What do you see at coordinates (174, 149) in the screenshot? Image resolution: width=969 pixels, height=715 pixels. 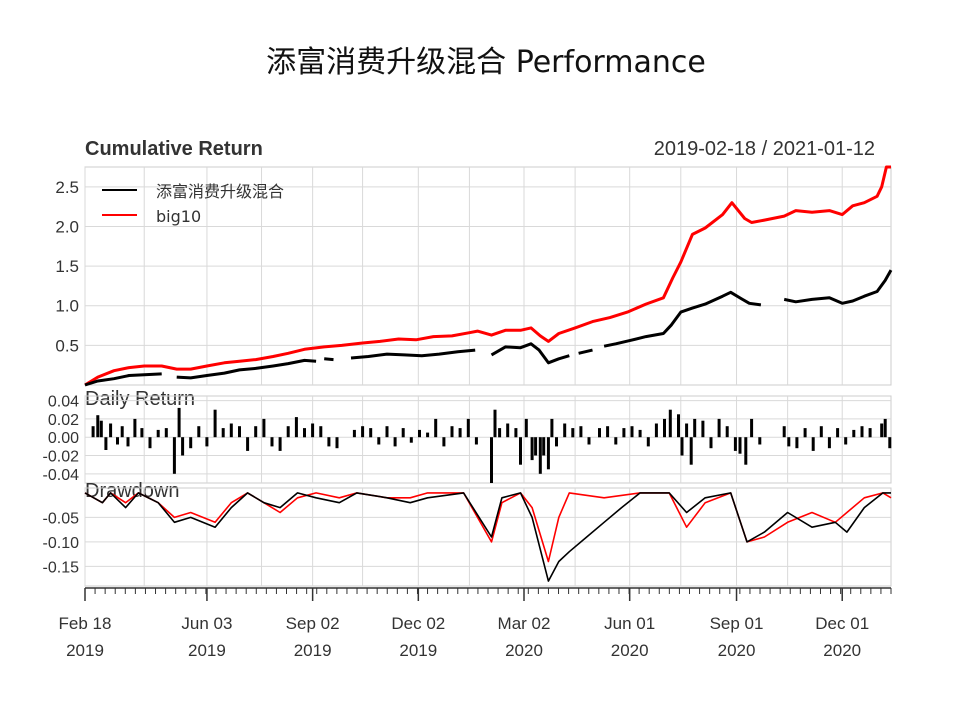 I see `cumulative-panel-title: Cumulative Return` at bounding box center [174, 149].